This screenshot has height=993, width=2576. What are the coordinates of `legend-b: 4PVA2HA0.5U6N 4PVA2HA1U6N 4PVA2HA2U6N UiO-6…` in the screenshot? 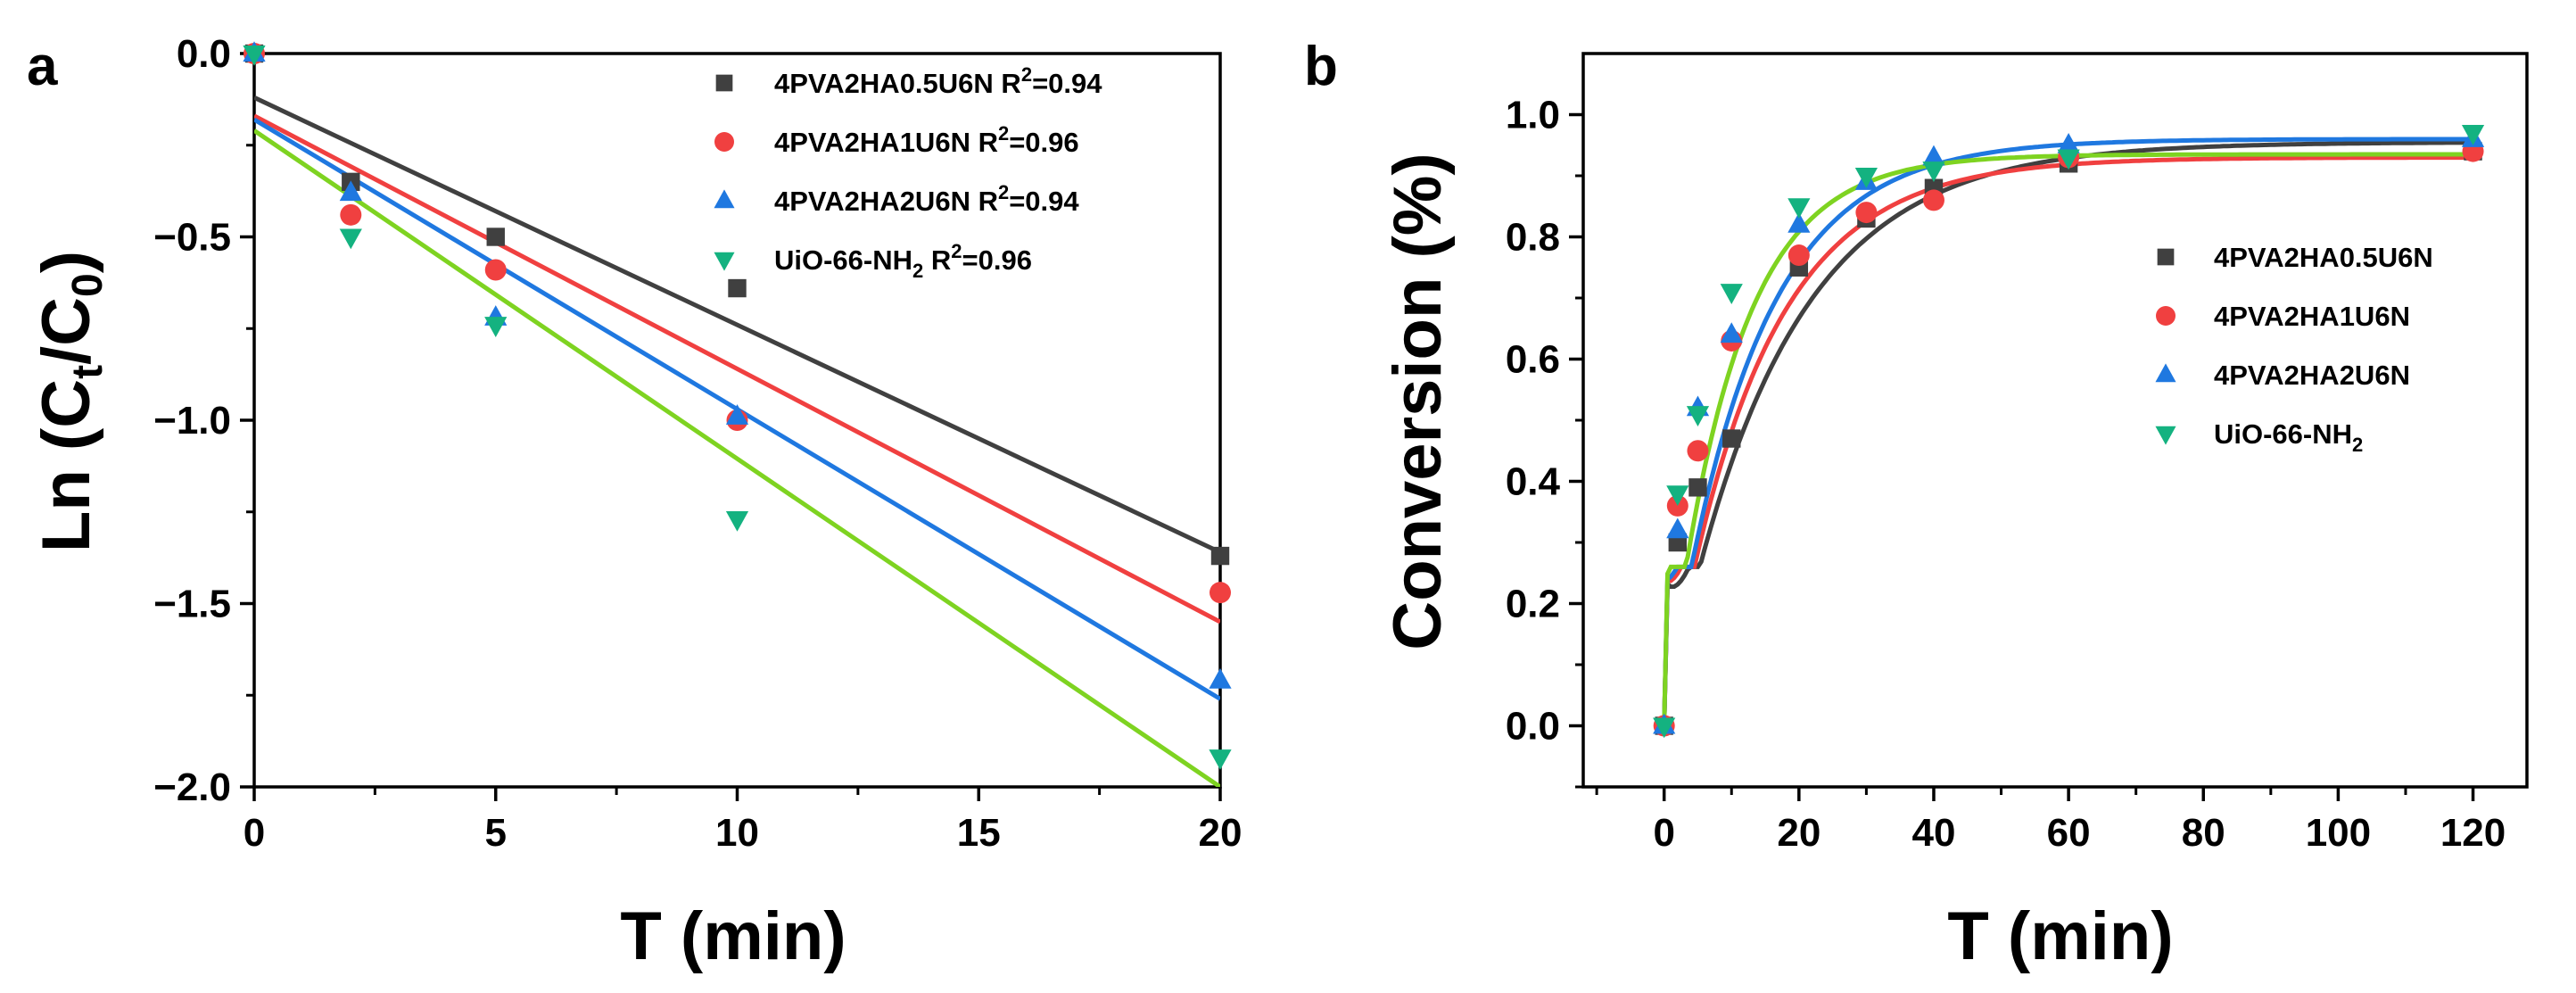 It's located at (2294, 349).